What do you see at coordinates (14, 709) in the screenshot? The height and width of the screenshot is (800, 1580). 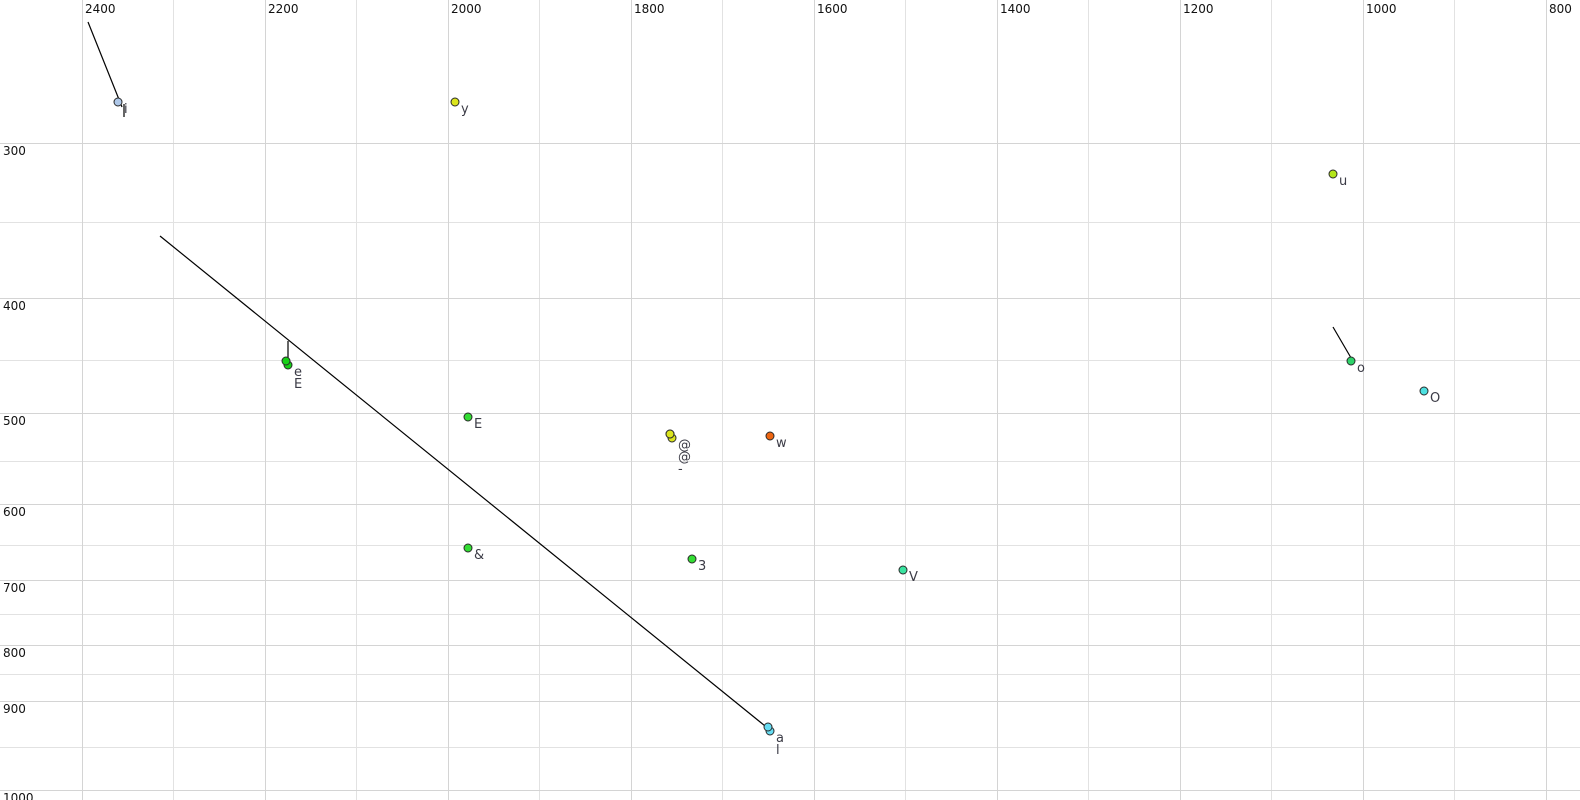 I see `y-axis-tick-label: 900` at bounding box center [14, 709].